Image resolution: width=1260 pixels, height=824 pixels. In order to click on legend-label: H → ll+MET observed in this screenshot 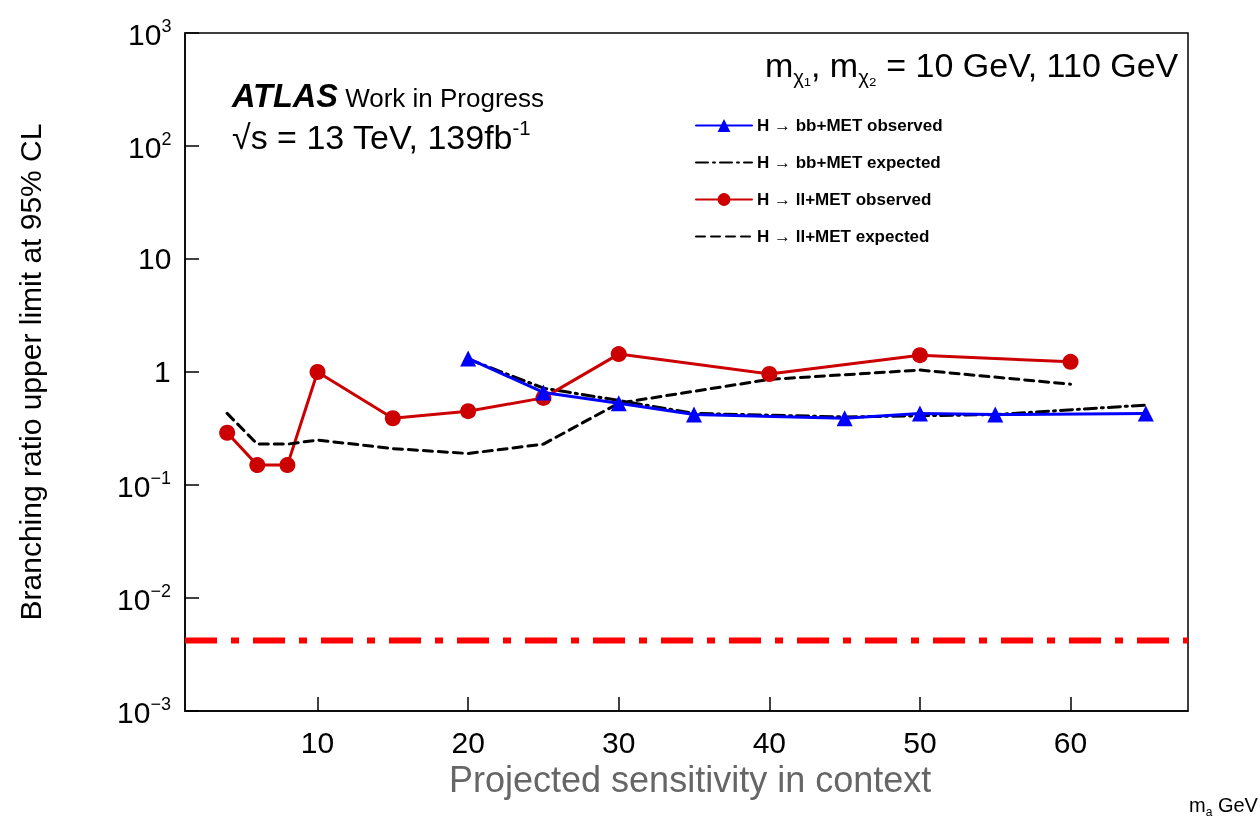, I will do `click(844, 199)`.